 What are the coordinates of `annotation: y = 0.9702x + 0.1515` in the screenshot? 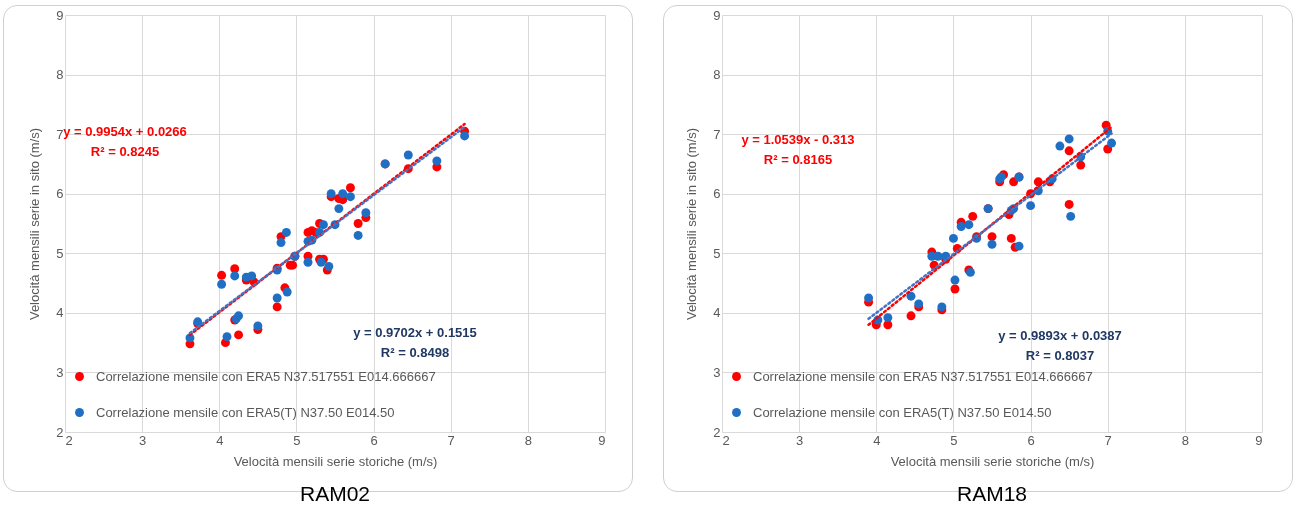 It's located at (415, 332).